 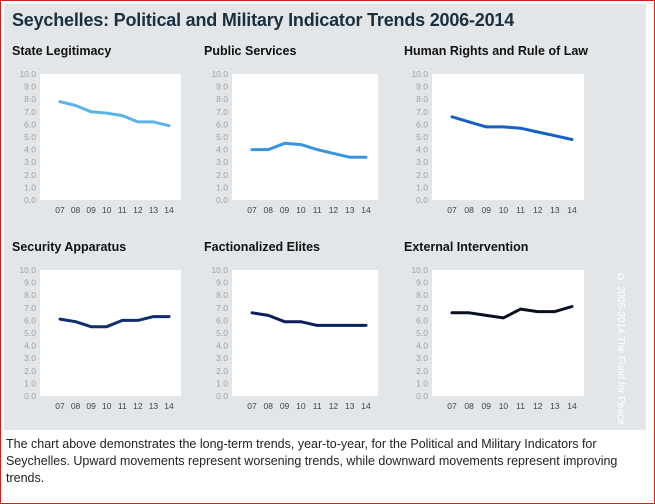 I want to click on copyright-notice: © 2005-2014 The Fund for Peace, so click(x=620, y=348).